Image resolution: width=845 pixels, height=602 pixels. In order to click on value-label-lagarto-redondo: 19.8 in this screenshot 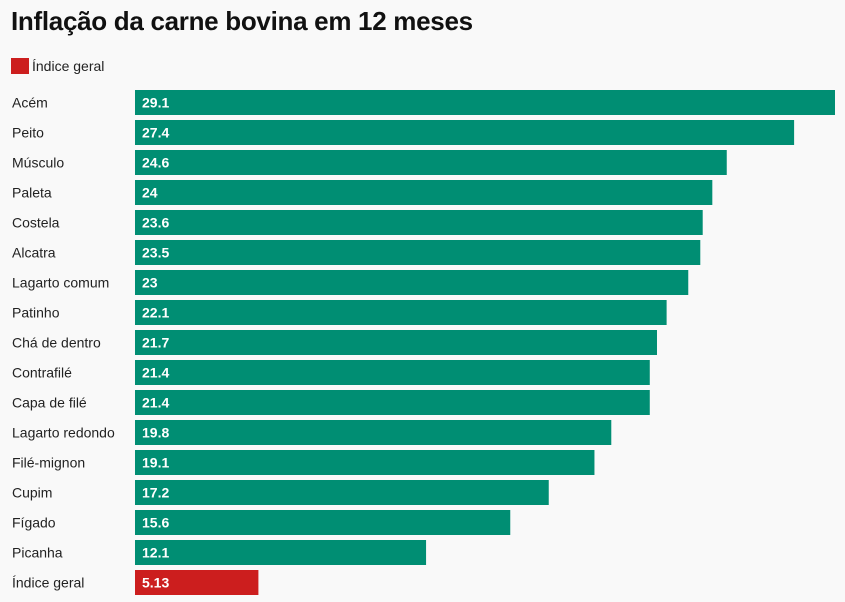, I will do `click(155, 433)`.